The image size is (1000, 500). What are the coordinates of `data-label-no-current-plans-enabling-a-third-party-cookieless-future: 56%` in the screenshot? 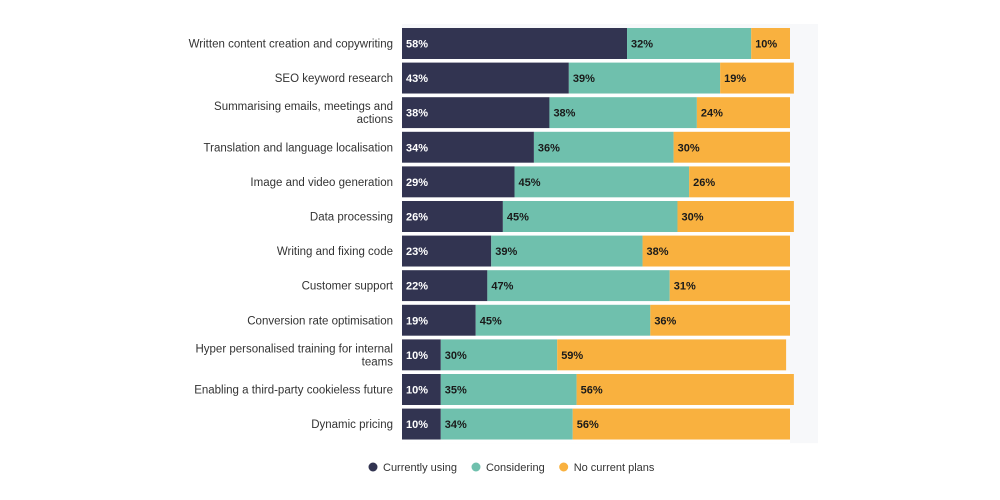 It's located at (592, 391).